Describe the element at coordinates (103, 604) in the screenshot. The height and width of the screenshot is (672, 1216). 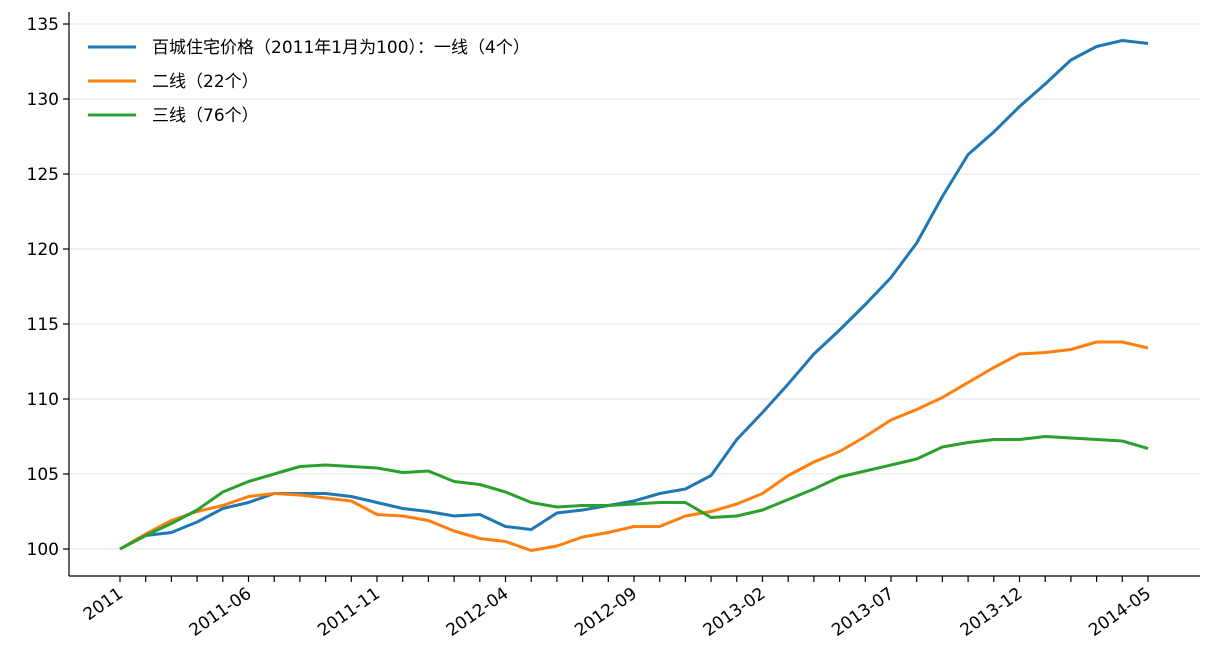
I see `x-tick-label: 2011` at that location.